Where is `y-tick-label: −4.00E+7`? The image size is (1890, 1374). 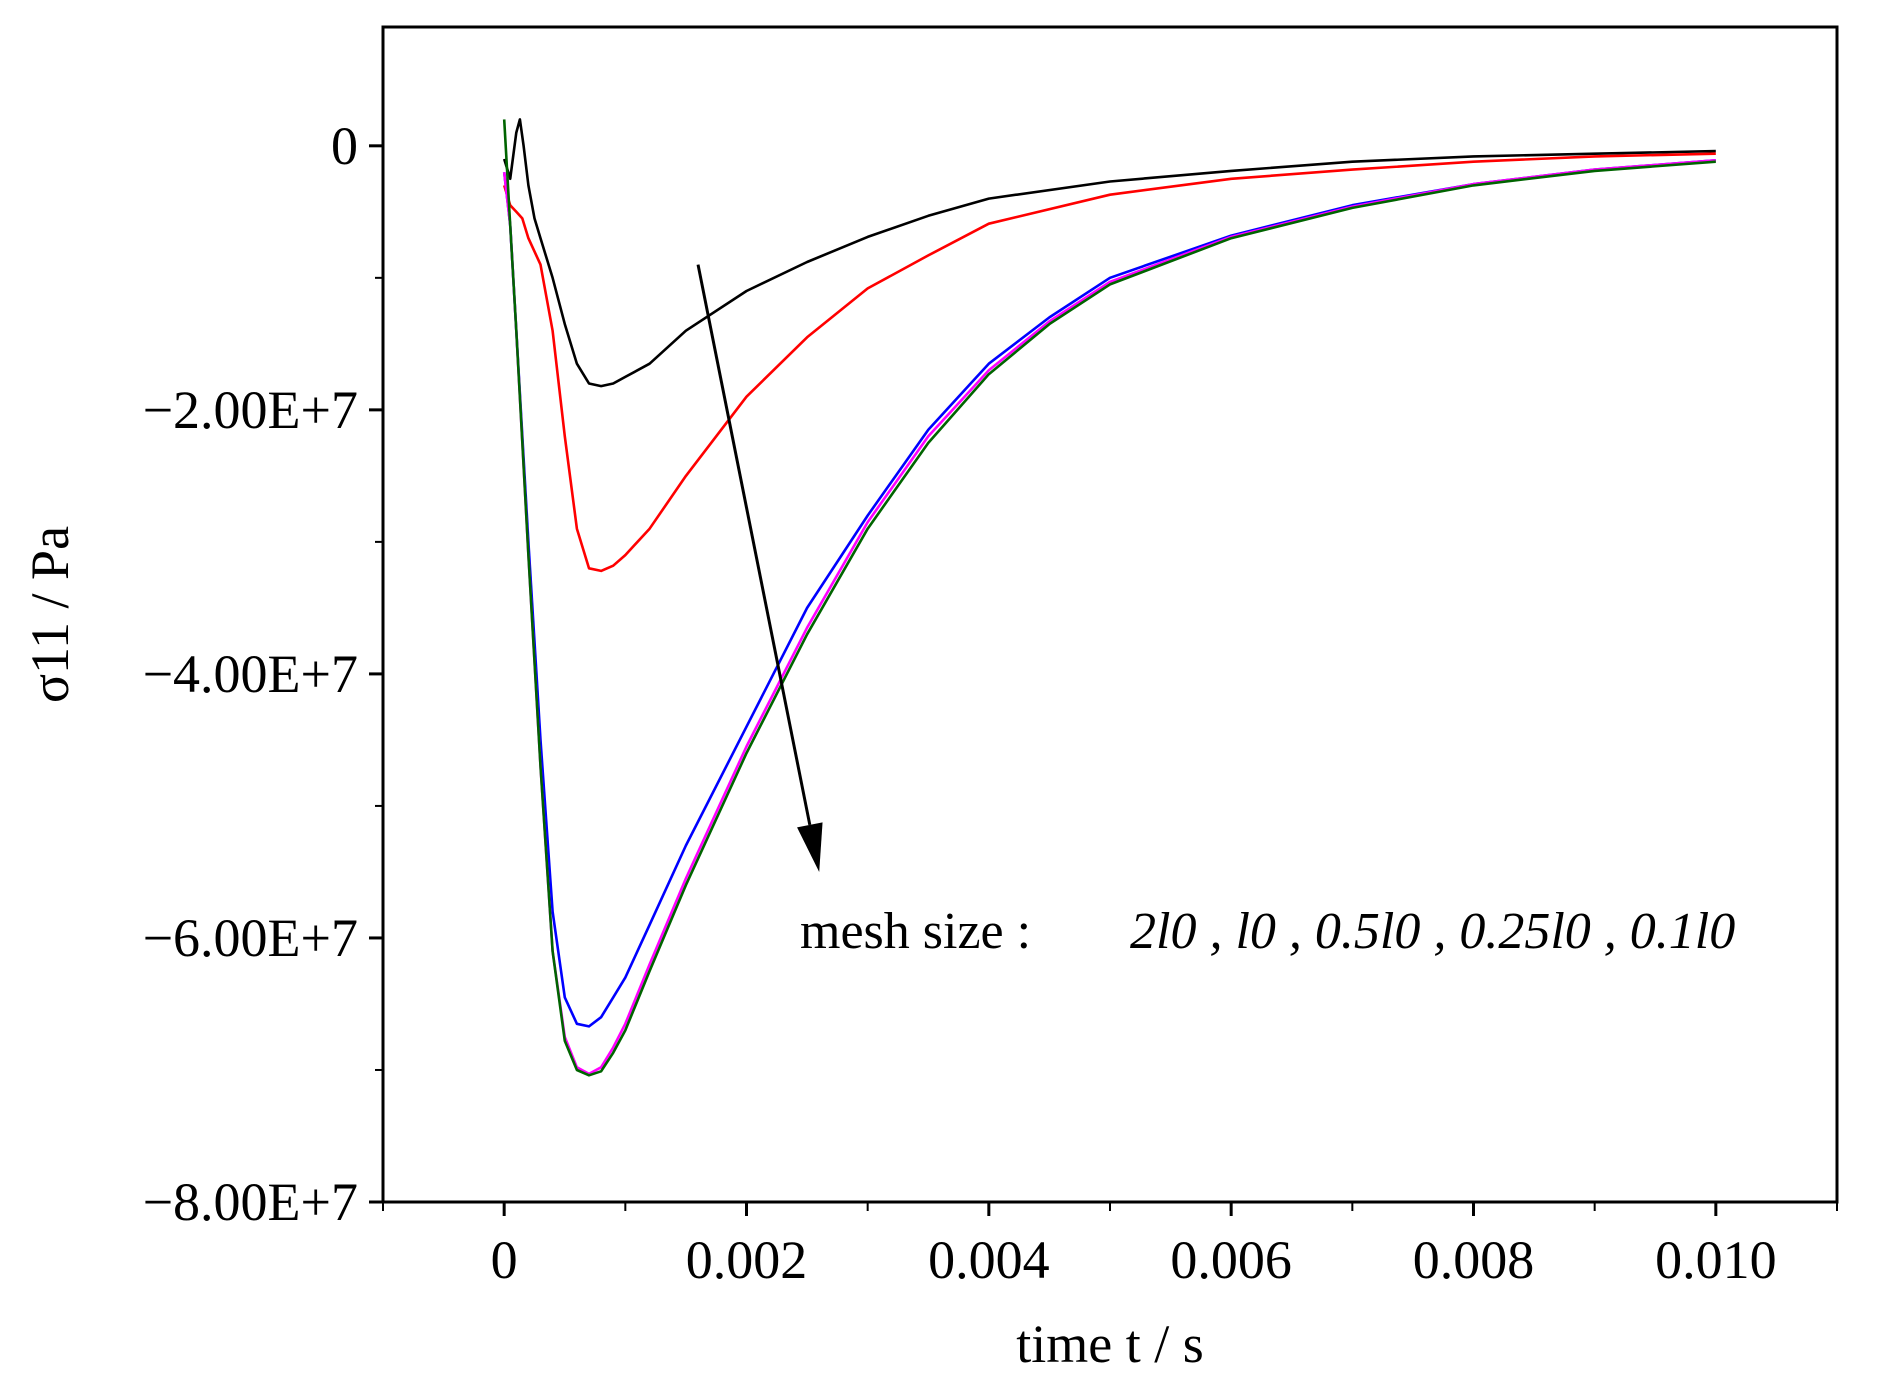 y-tick-label: −4.00E+7 is located at coordinates (250, 674).